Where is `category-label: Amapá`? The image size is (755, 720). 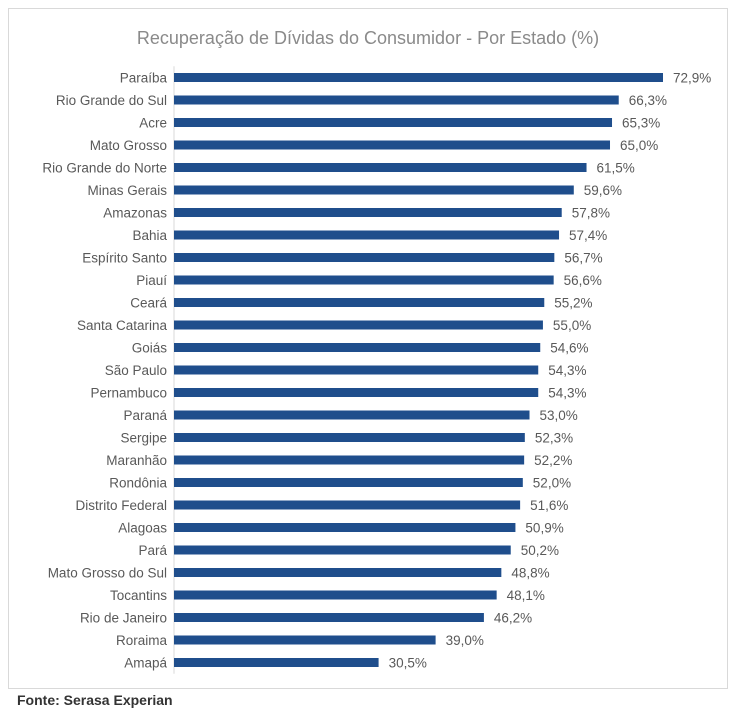
category-label: Amapá is located at coordinates (145, 663).